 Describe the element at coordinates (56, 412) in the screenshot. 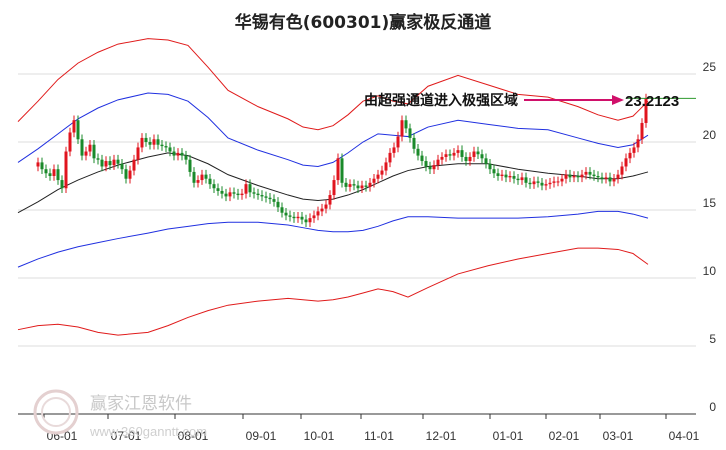

I see `watermark-logo-inner-icon` at that location.